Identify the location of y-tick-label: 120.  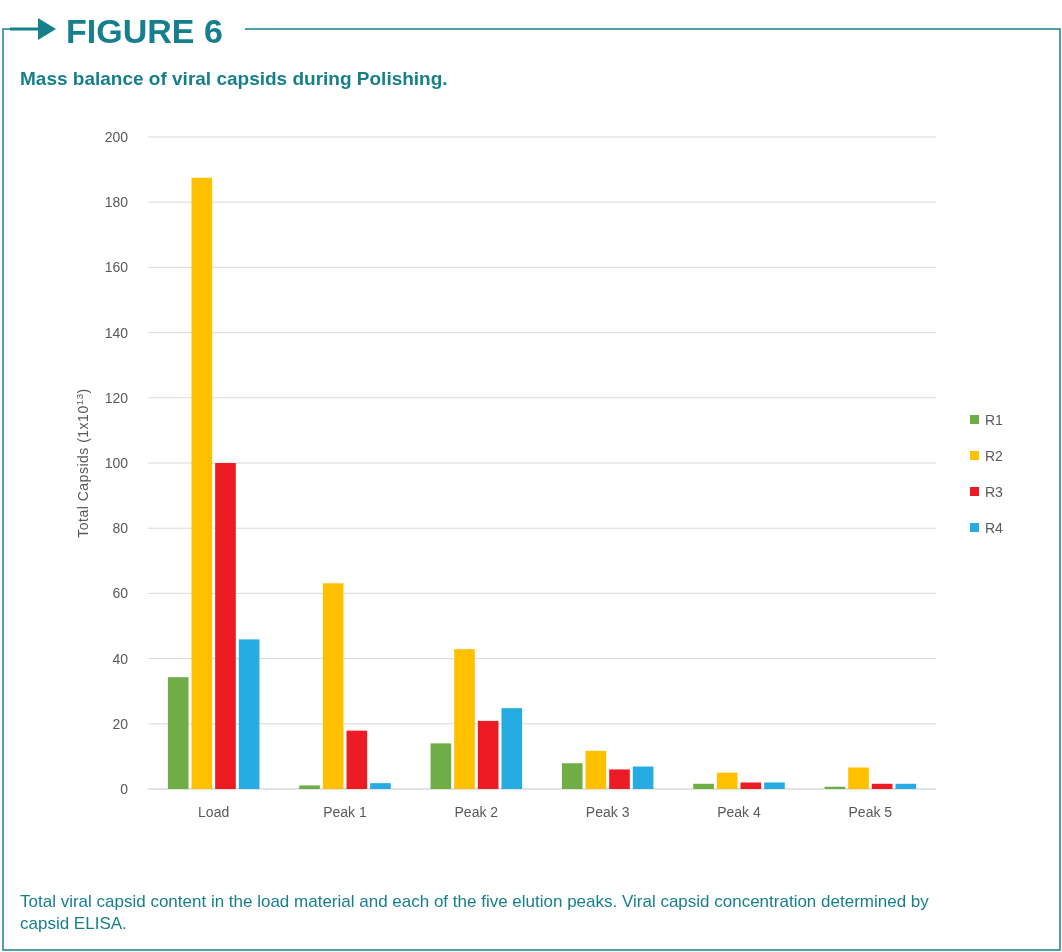
(116, 397).